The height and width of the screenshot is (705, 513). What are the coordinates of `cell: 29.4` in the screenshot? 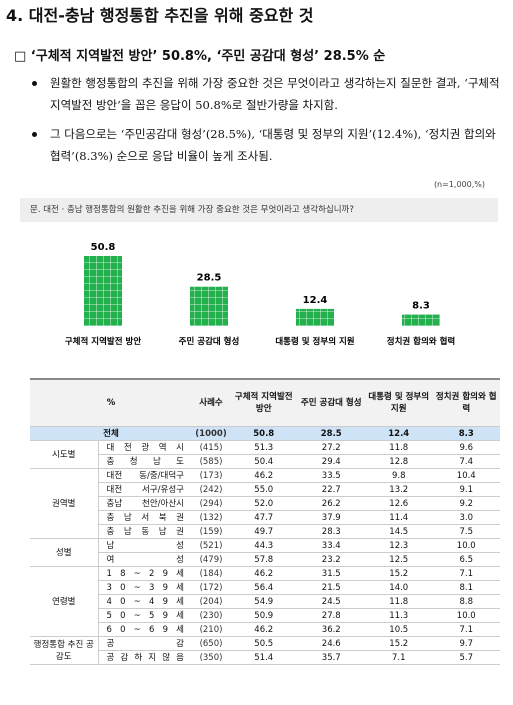 It's located at (331, 461).